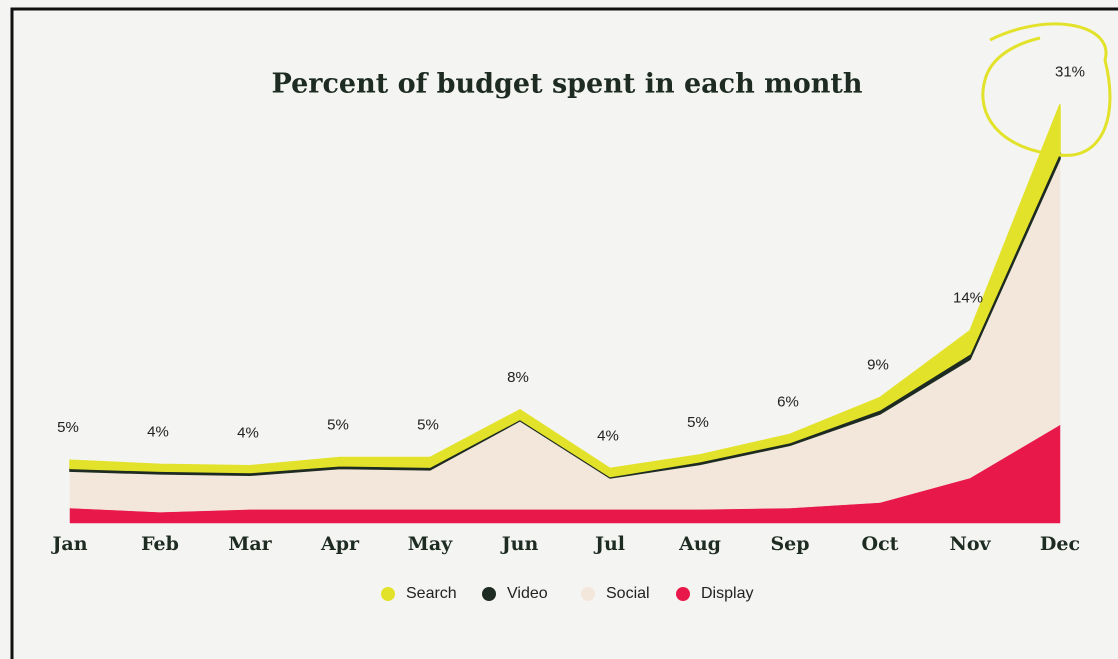 The height and width of the screenshot is (659, 1118). Describe the element at coordinates (699, 544) in the screenshot. I see `x-tick-label: Aug` at that location.